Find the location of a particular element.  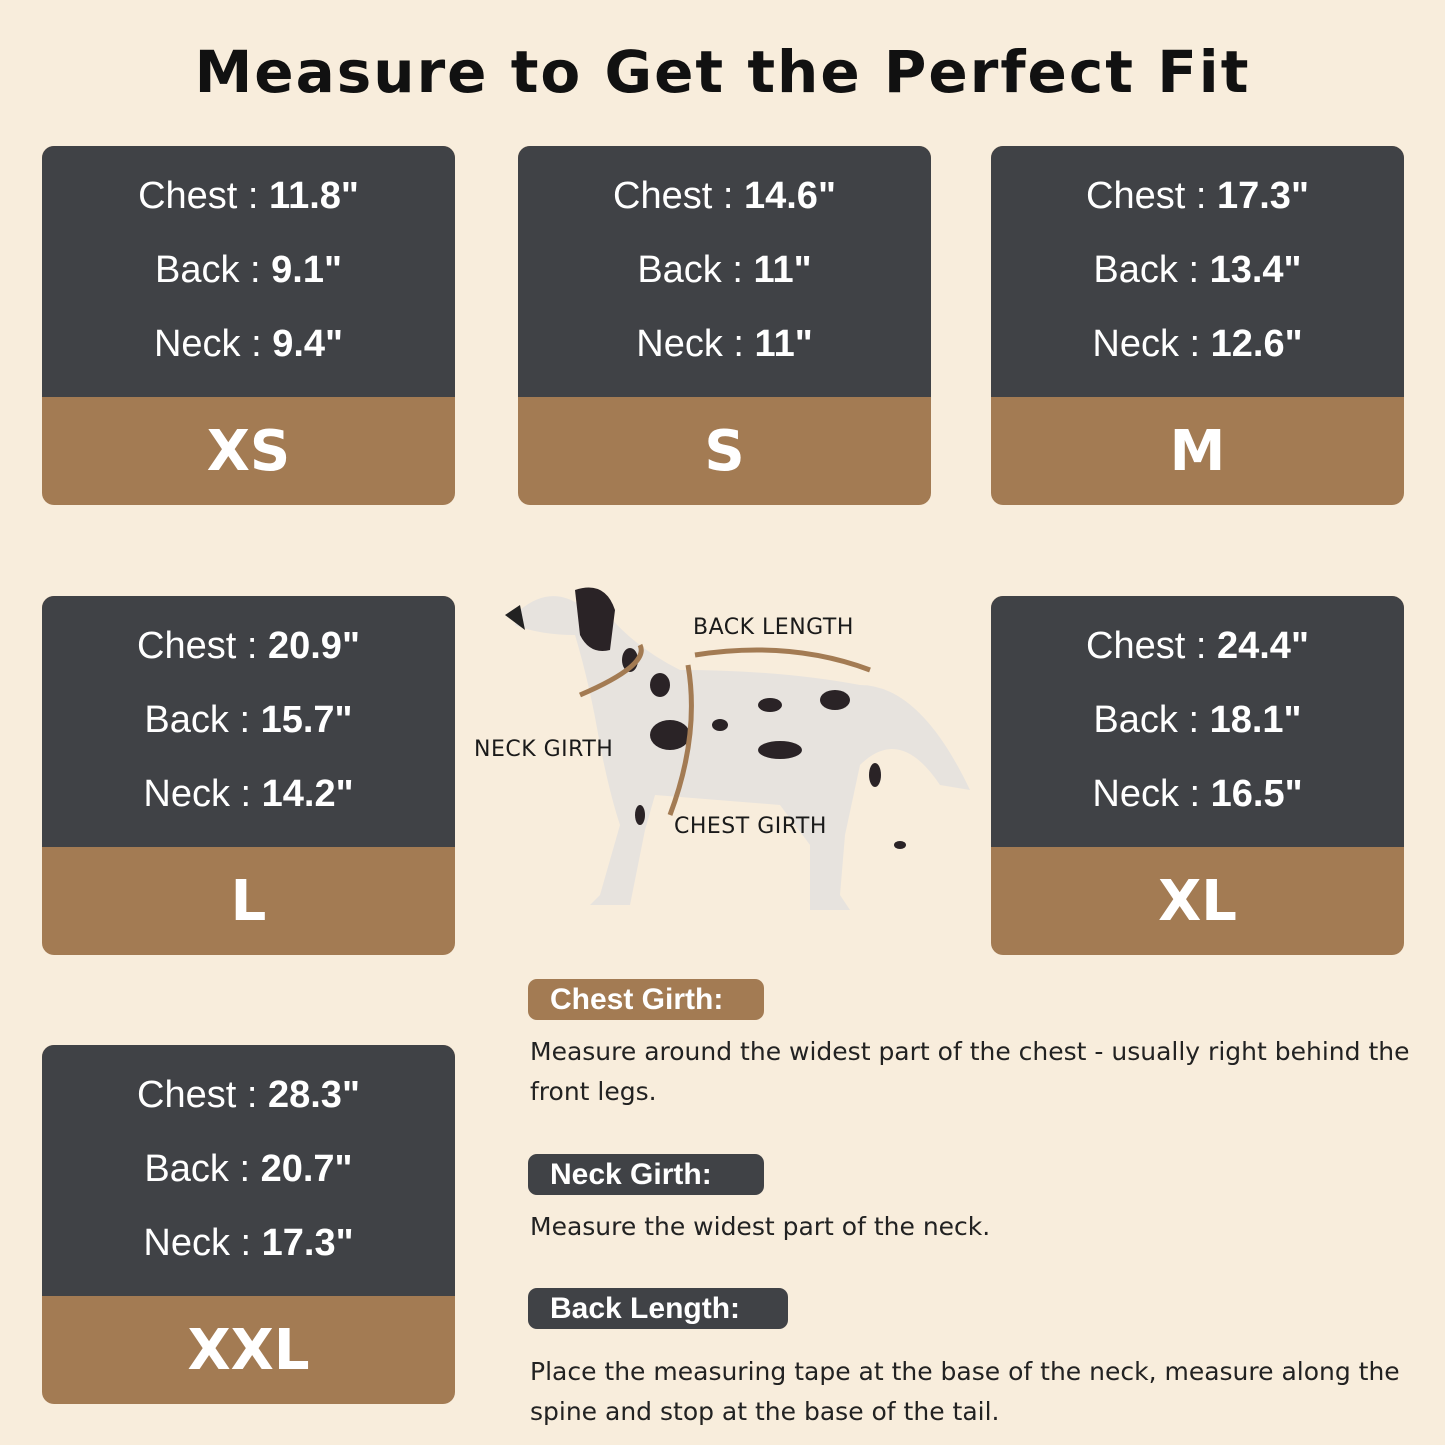

chest-girth-badge: Chest Girth: is located at coordinates (646, 999).